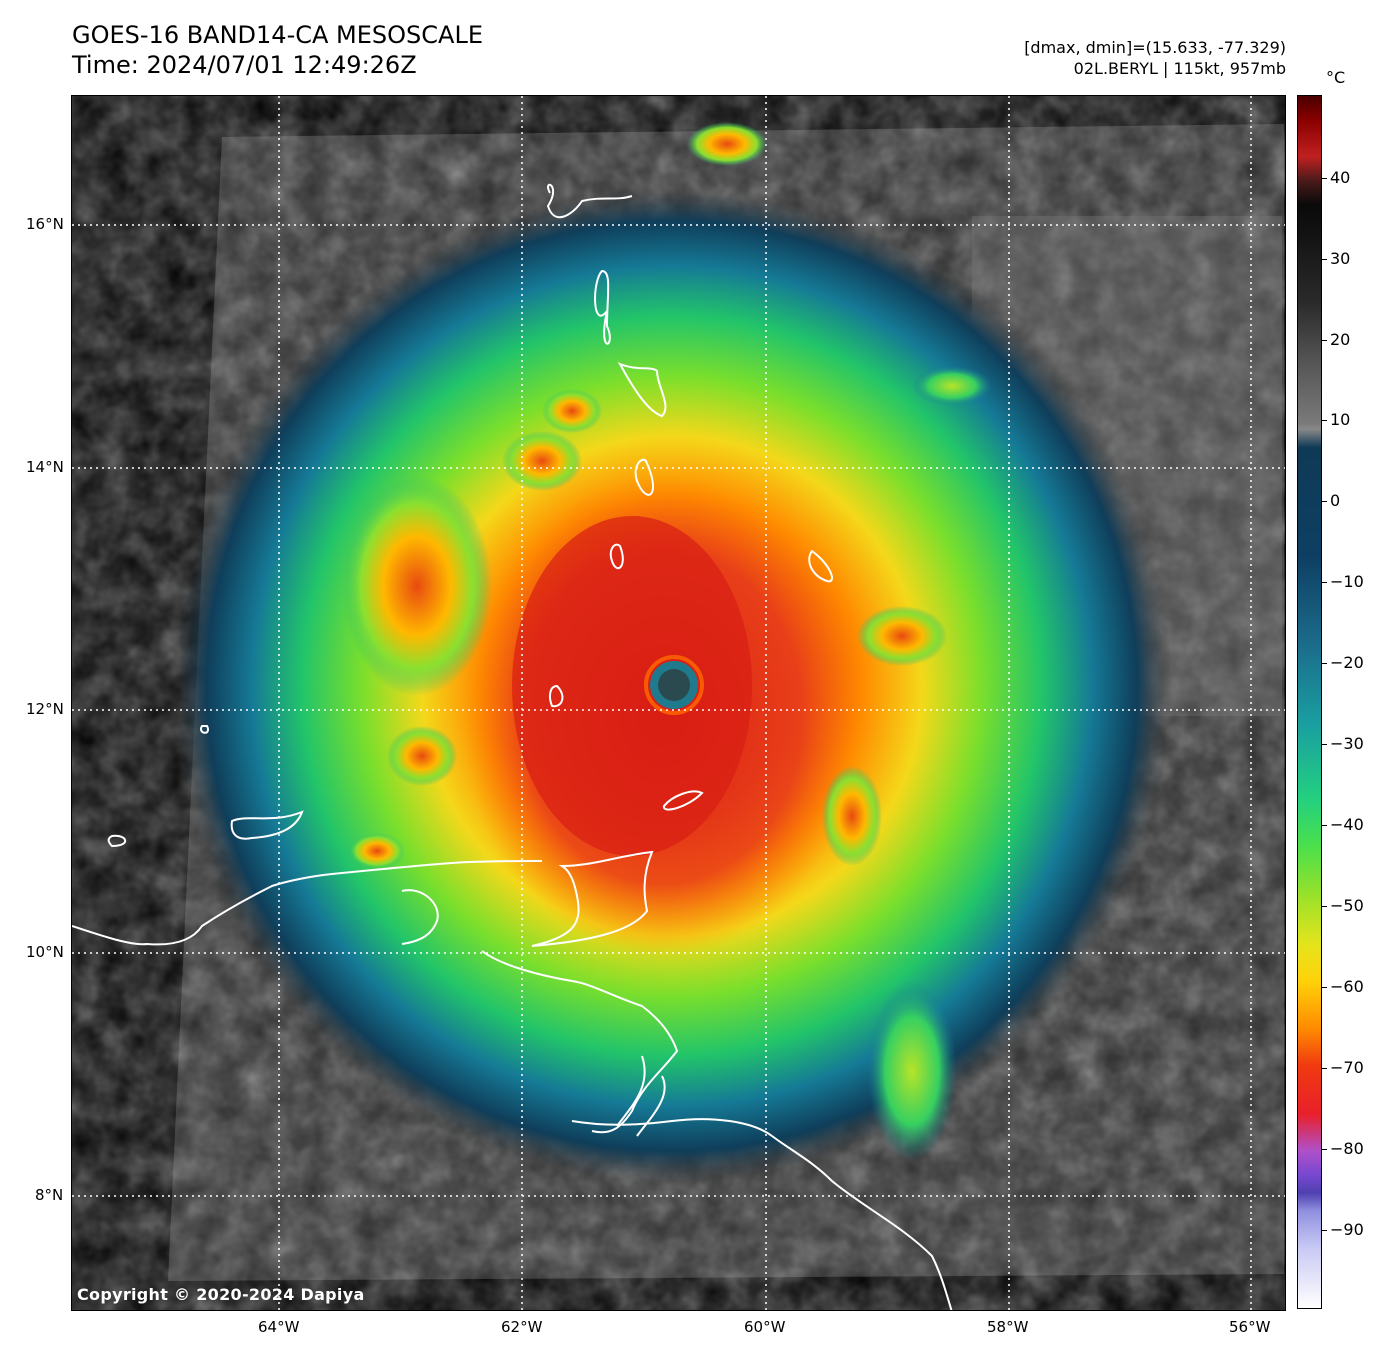  Describe the element at coordinates (1335, 500) in the screenshot. I see `colorbar-label: 0` at that location.